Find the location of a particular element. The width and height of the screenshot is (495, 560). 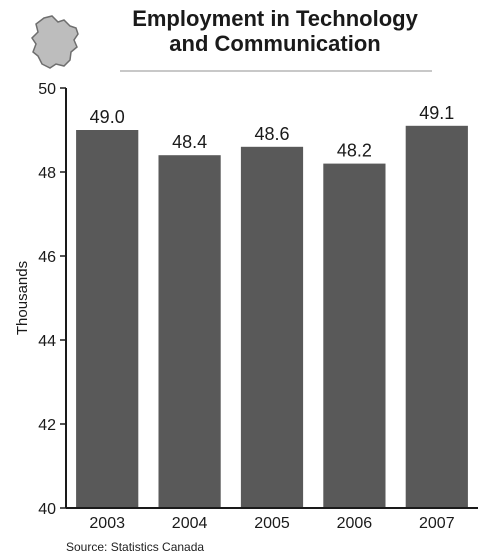

bar-2003 is located at coordinates (107, 319).